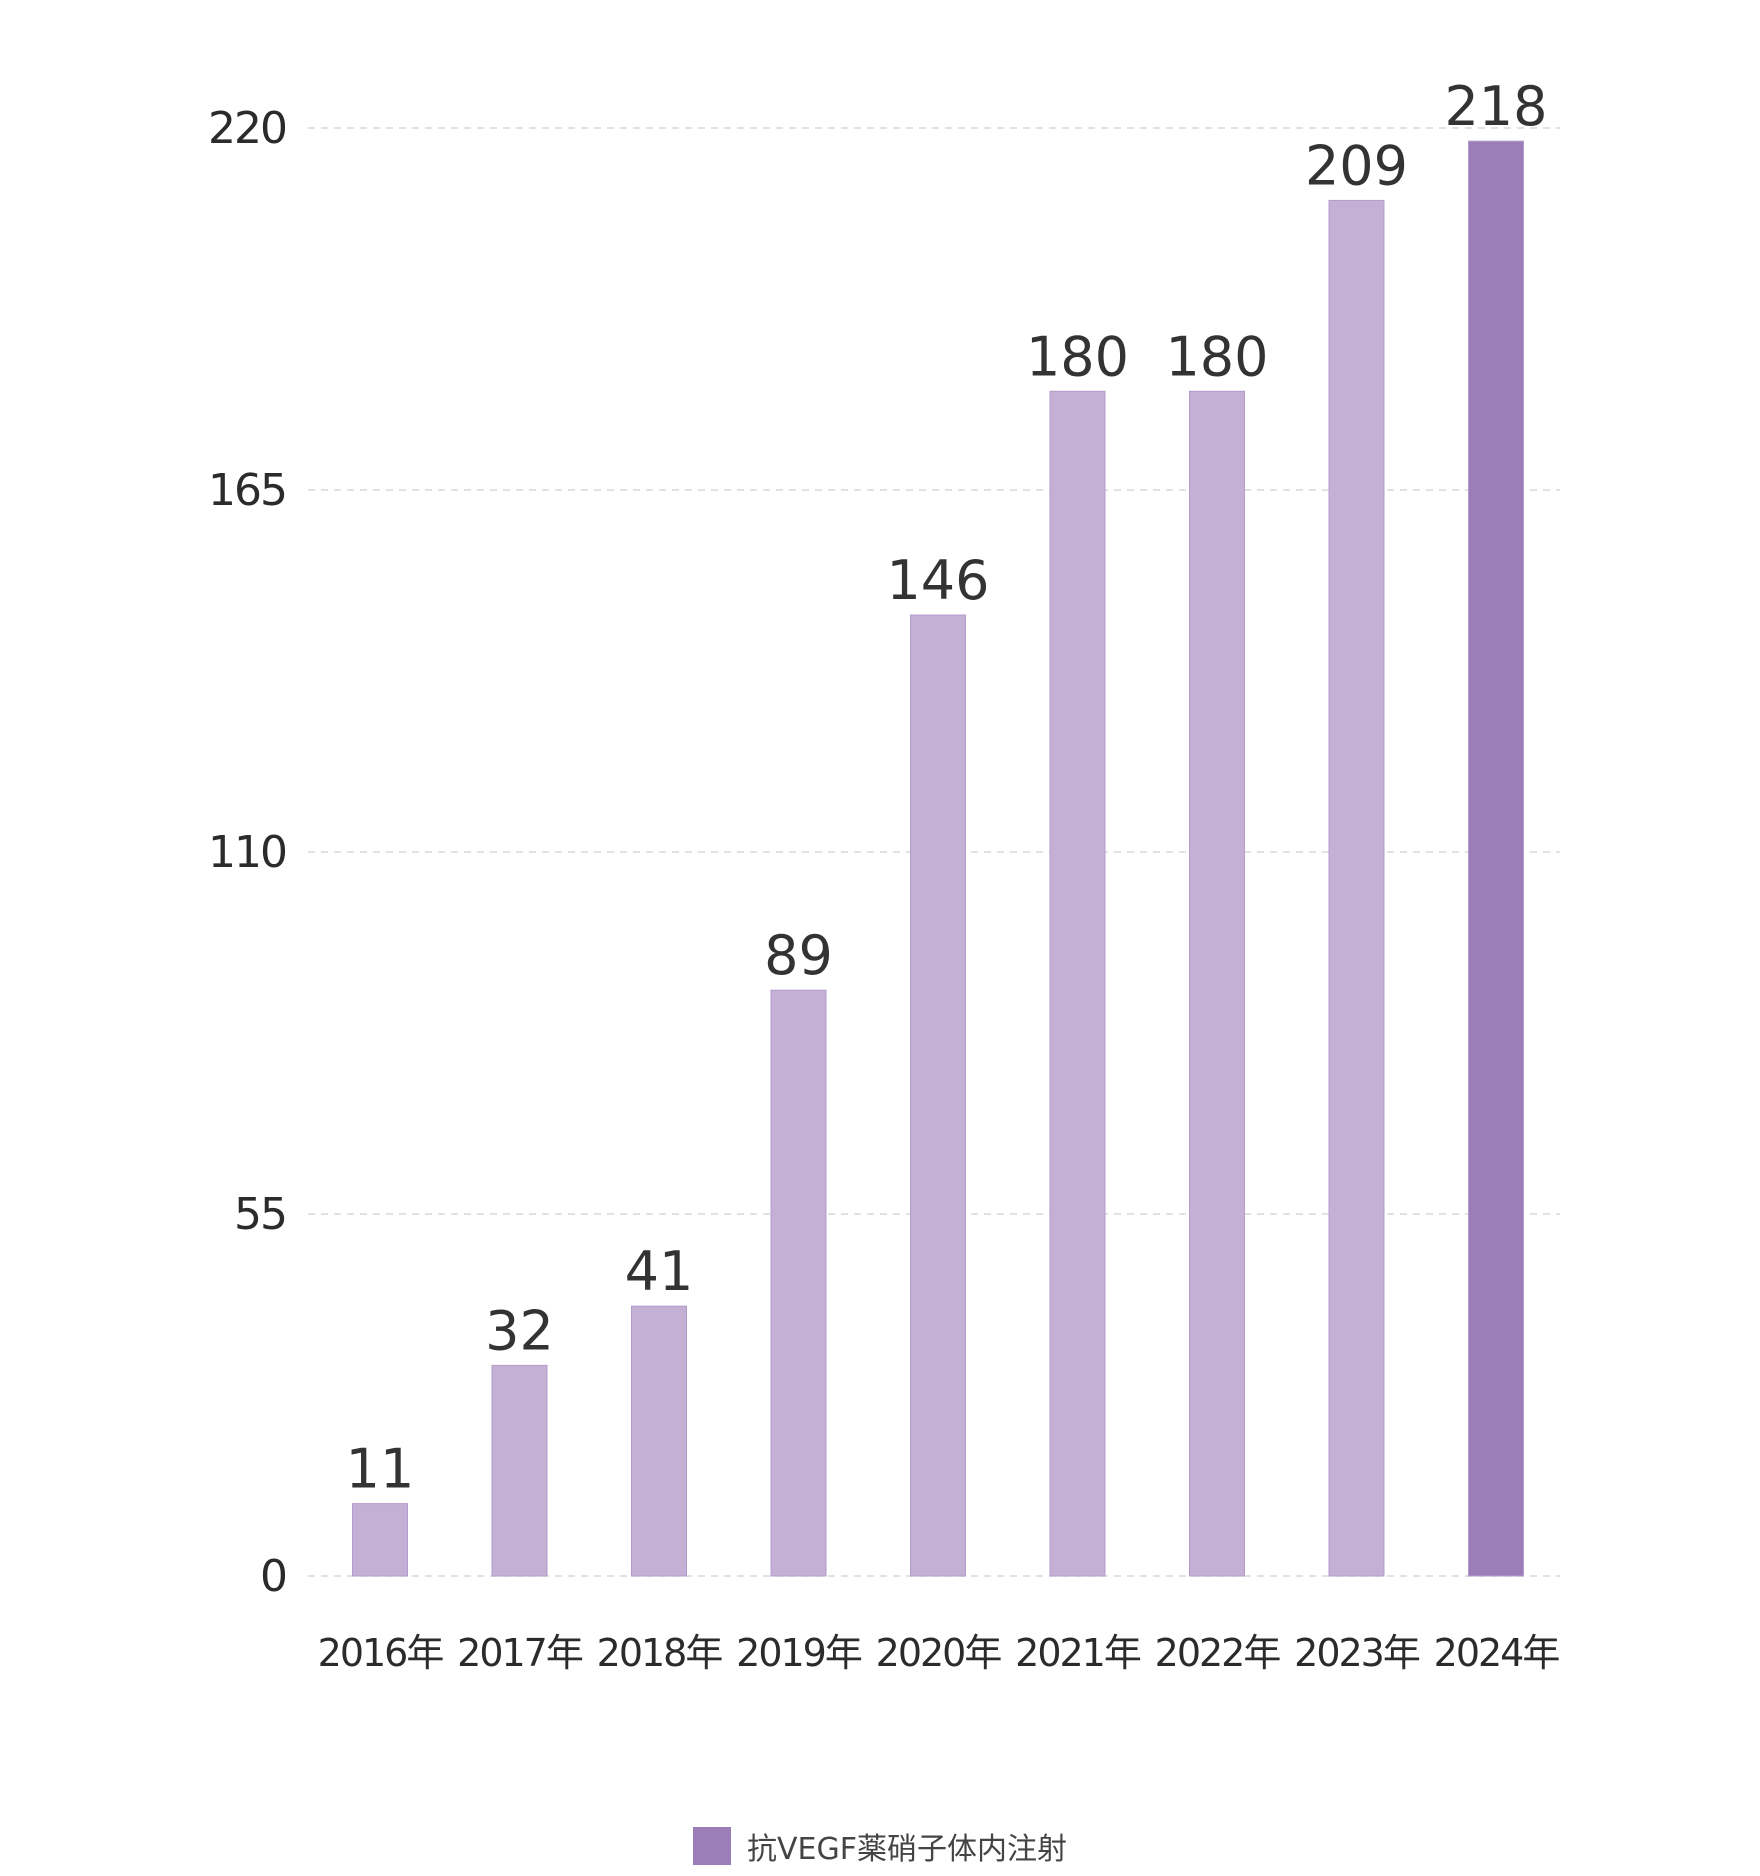 Image resolution: width=1760 pixels, height=1876 pixels. What do you see at coordinates (1497, 1653) in the screenshot?
I see `x-tick-label: 2024年` at bounding box center [1497, 1653].